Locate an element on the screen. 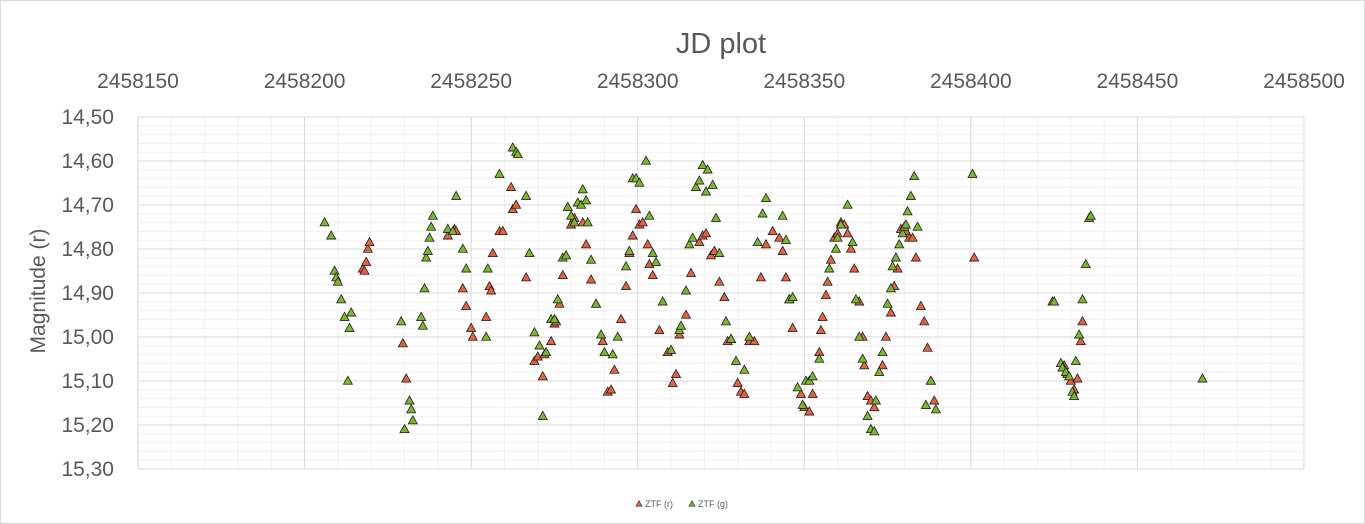 The width and height of the screenshot is (1365, 524). y-tick-label: 14,90 is located at coordinates (87, 293).